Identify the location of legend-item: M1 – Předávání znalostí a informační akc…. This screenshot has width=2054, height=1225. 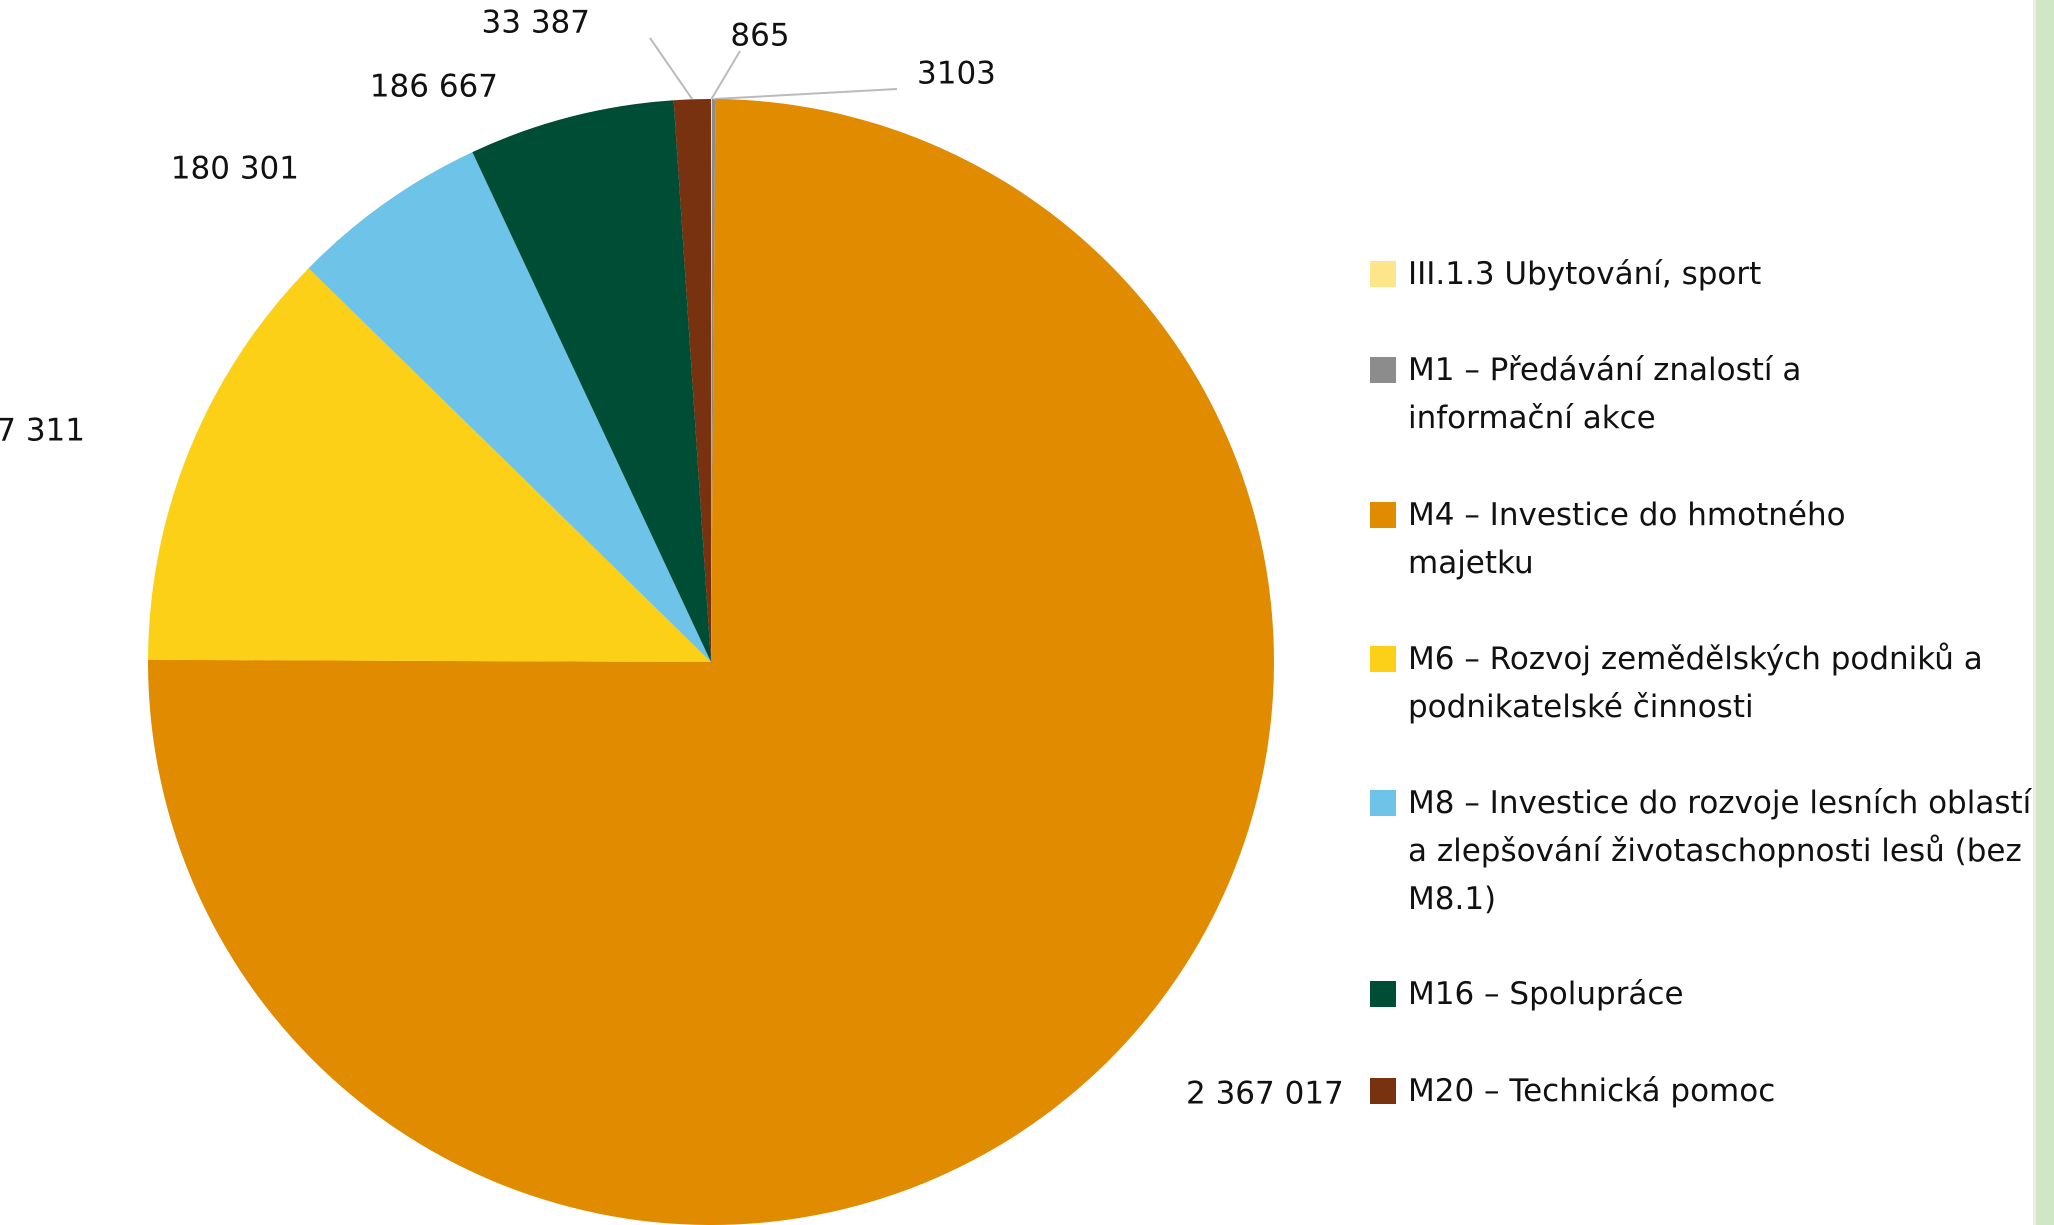
(1604, 394).